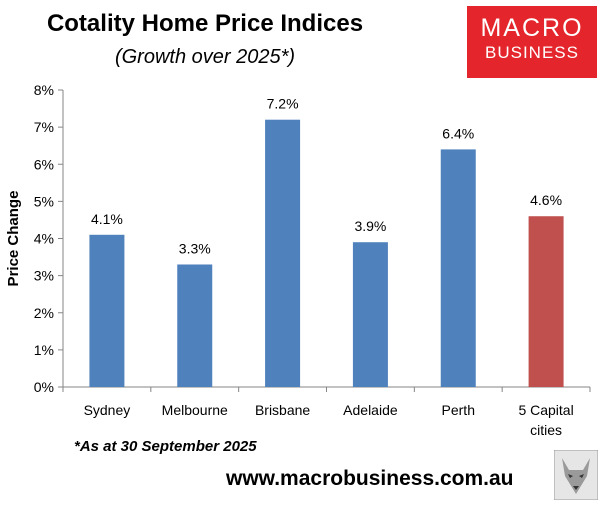  Describe the element at coordinates (532, 28) in the screenshot. I see `logo-line-1: MACRO` at that location.